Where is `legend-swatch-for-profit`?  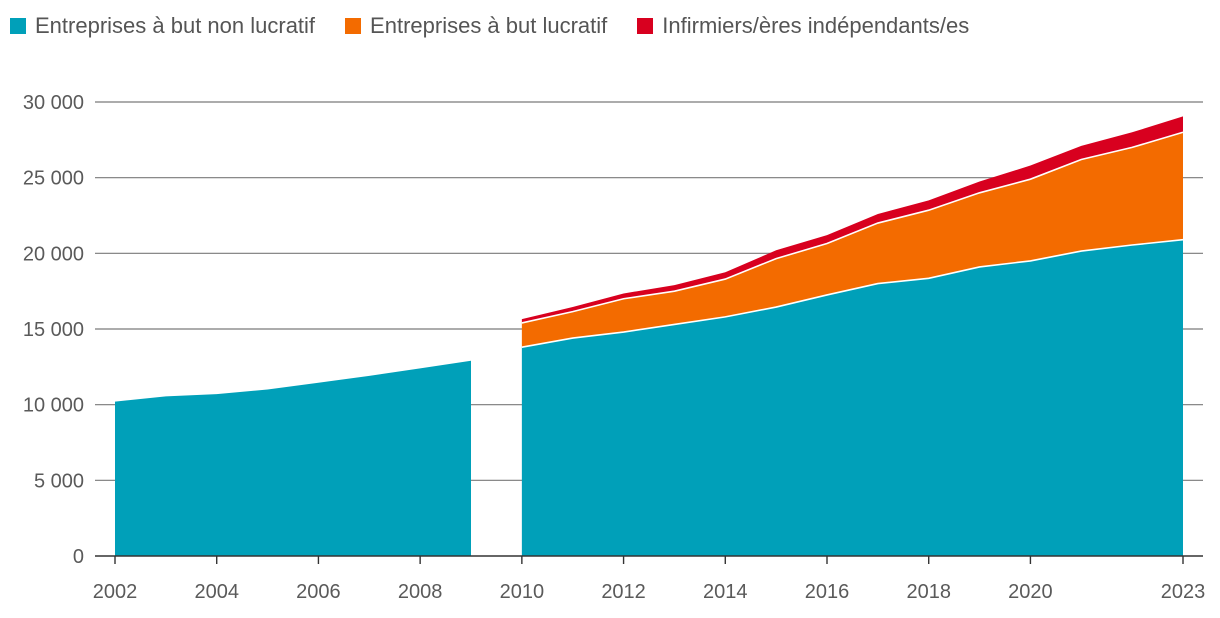 legend-swatch-for-profit is located at coordinates (353, 26).